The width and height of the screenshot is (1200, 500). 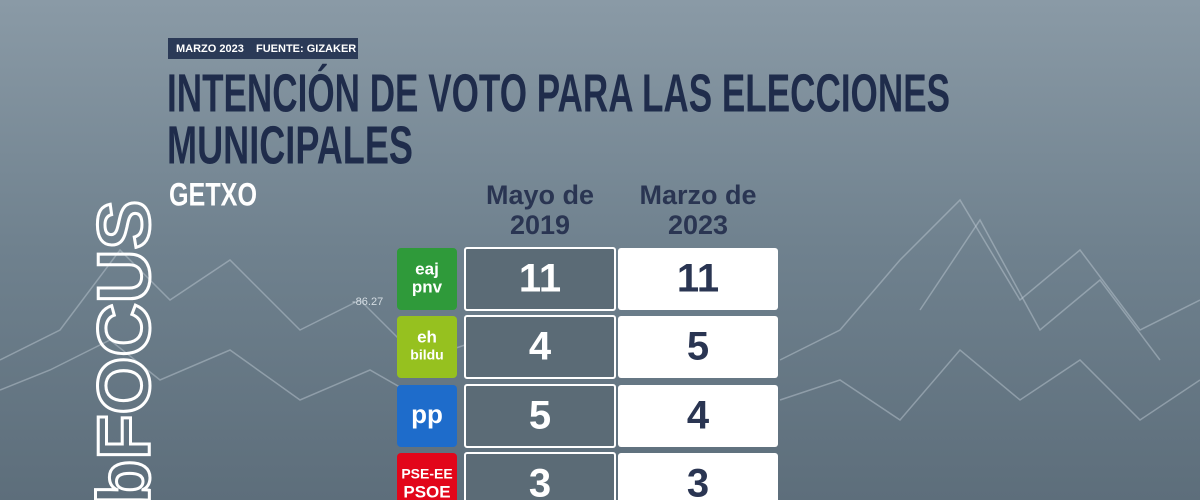 I want to click on column-header: Mayo de, so click(x=540, y=195).